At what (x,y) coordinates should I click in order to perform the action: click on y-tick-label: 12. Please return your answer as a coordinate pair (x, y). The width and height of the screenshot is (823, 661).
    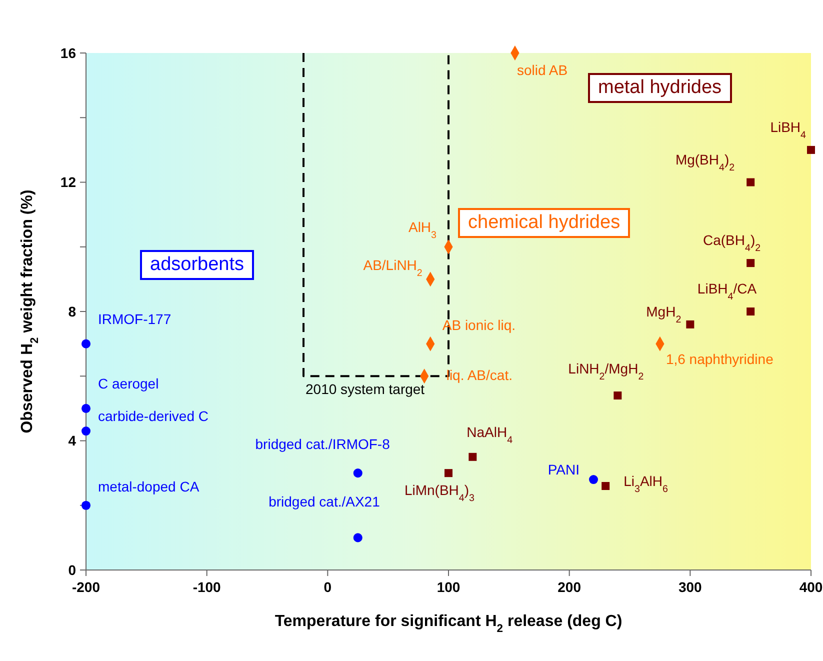
    Looking at the image, I should click on (68, 182).